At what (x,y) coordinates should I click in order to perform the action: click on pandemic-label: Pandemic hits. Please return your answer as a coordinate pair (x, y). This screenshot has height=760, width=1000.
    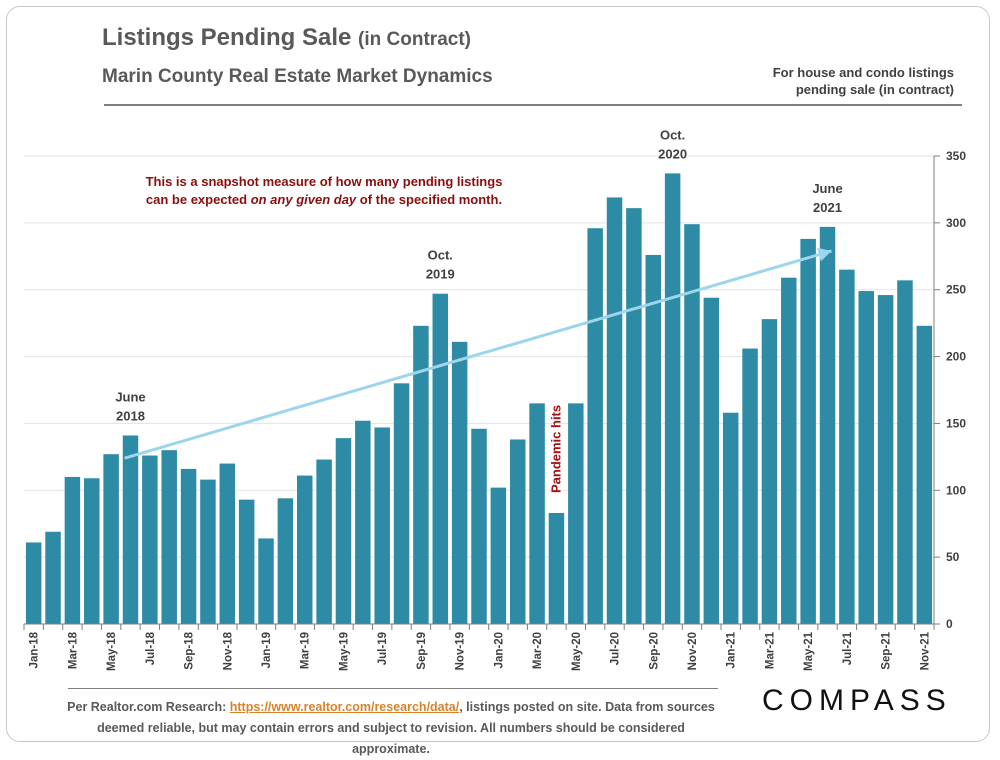
    Looking at the image, I should click on (555, 449).